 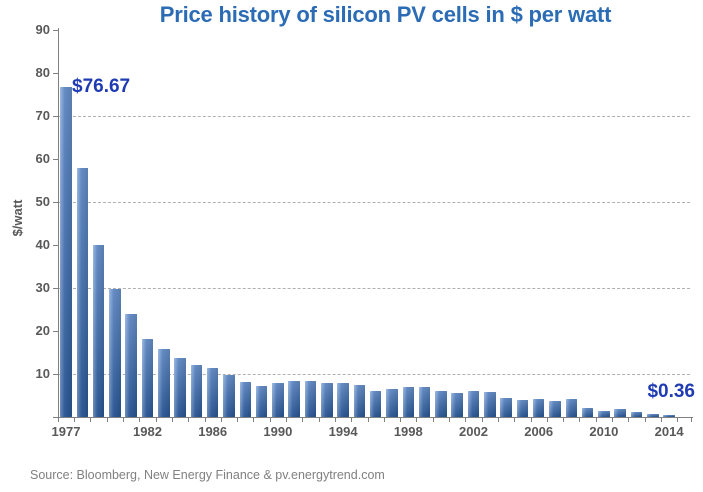 What do you see at coordinates (229, 395) in the screenshot?
I see `bar-1987` at bounding box center [229, 395].